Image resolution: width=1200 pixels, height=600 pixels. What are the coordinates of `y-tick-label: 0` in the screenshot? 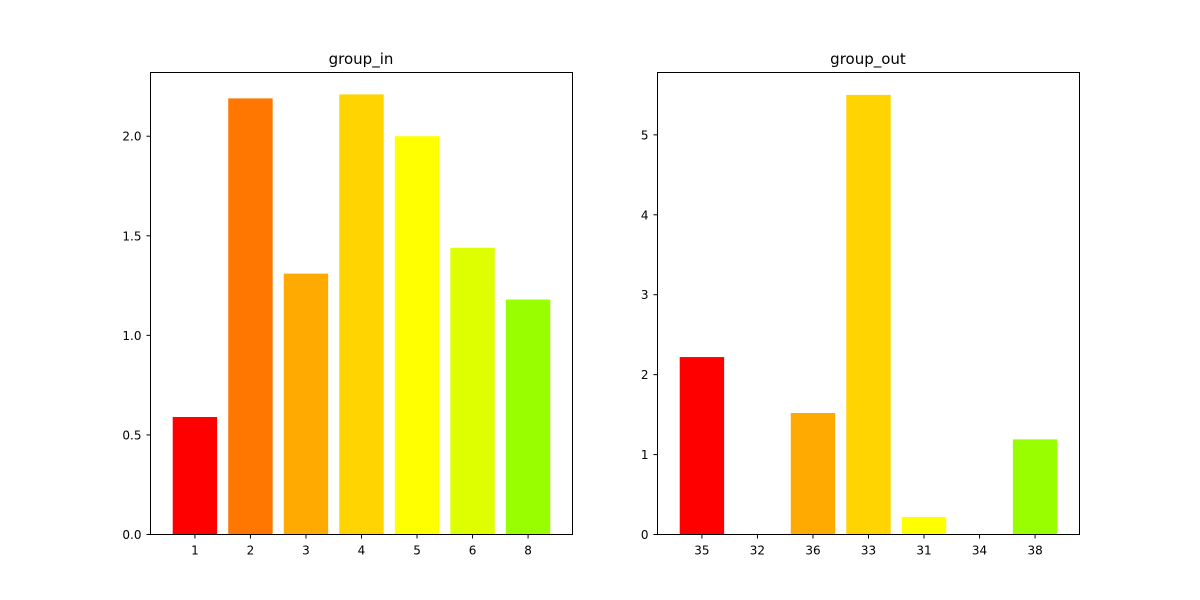 It's located at (645, 535).